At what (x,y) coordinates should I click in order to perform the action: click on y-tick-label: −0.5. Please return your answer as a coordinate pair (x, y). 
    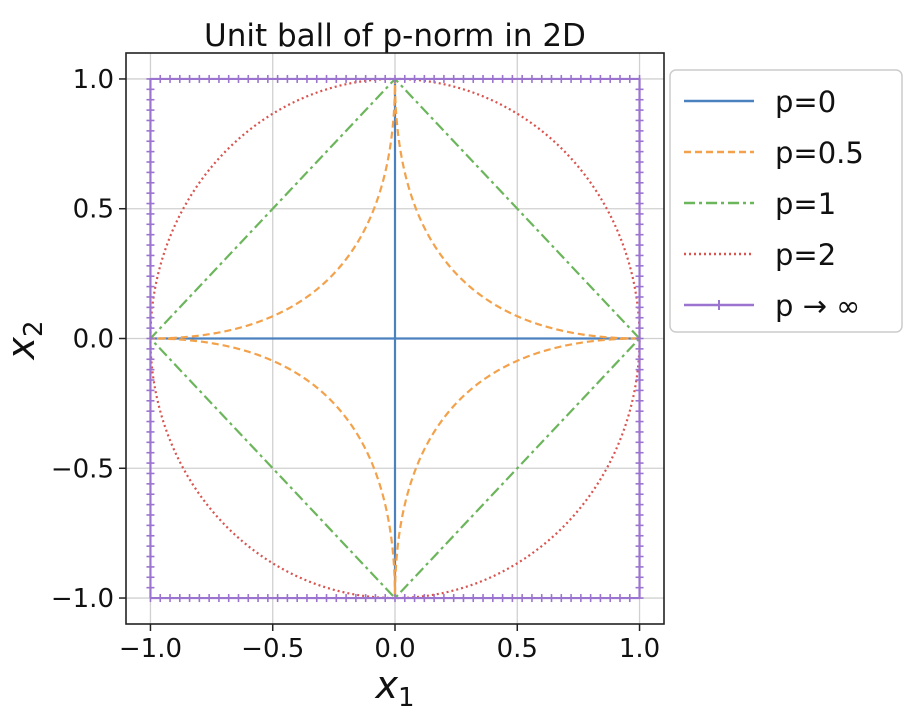
    Looking at the image, I should click on (82, 469).